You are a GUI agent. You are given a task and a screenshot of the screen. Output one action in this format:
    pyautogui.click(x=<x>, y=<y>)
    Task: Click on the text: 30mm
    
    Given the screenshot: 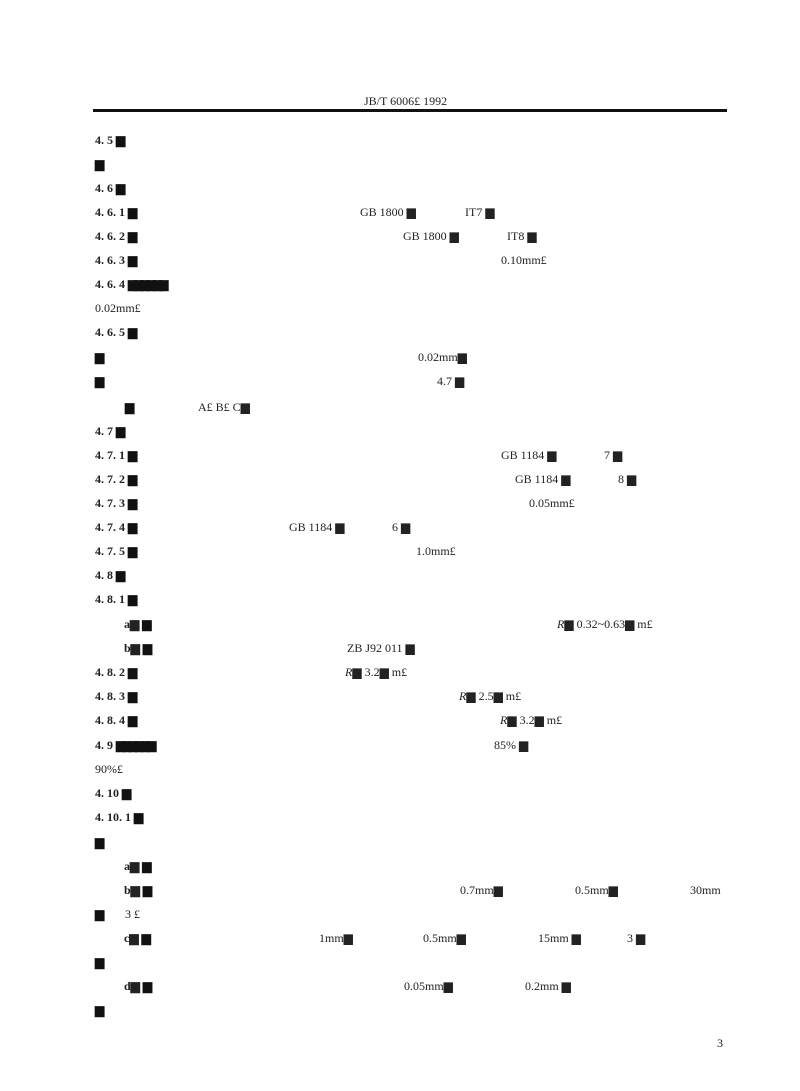 What is the action you would take?
    pyautogui.click(x=705, y=890)
    